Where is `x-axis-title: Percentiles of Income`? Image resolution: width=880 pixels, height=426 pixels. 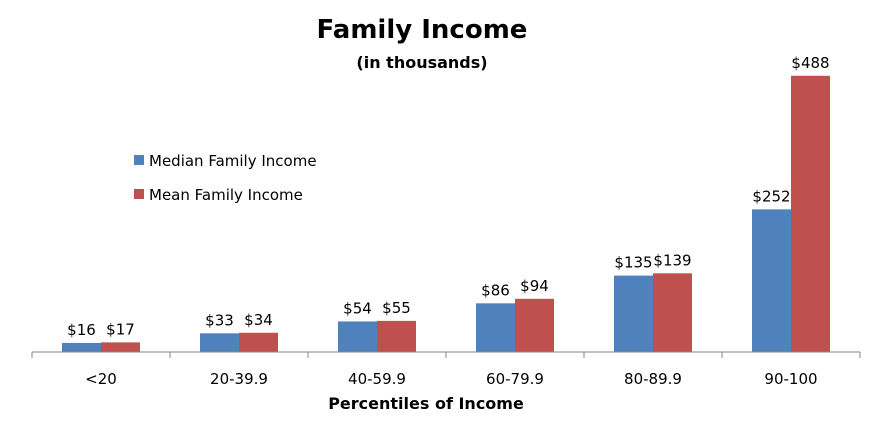 x-axis-title: Percentiles of Income is located at coordinates (426, 403).